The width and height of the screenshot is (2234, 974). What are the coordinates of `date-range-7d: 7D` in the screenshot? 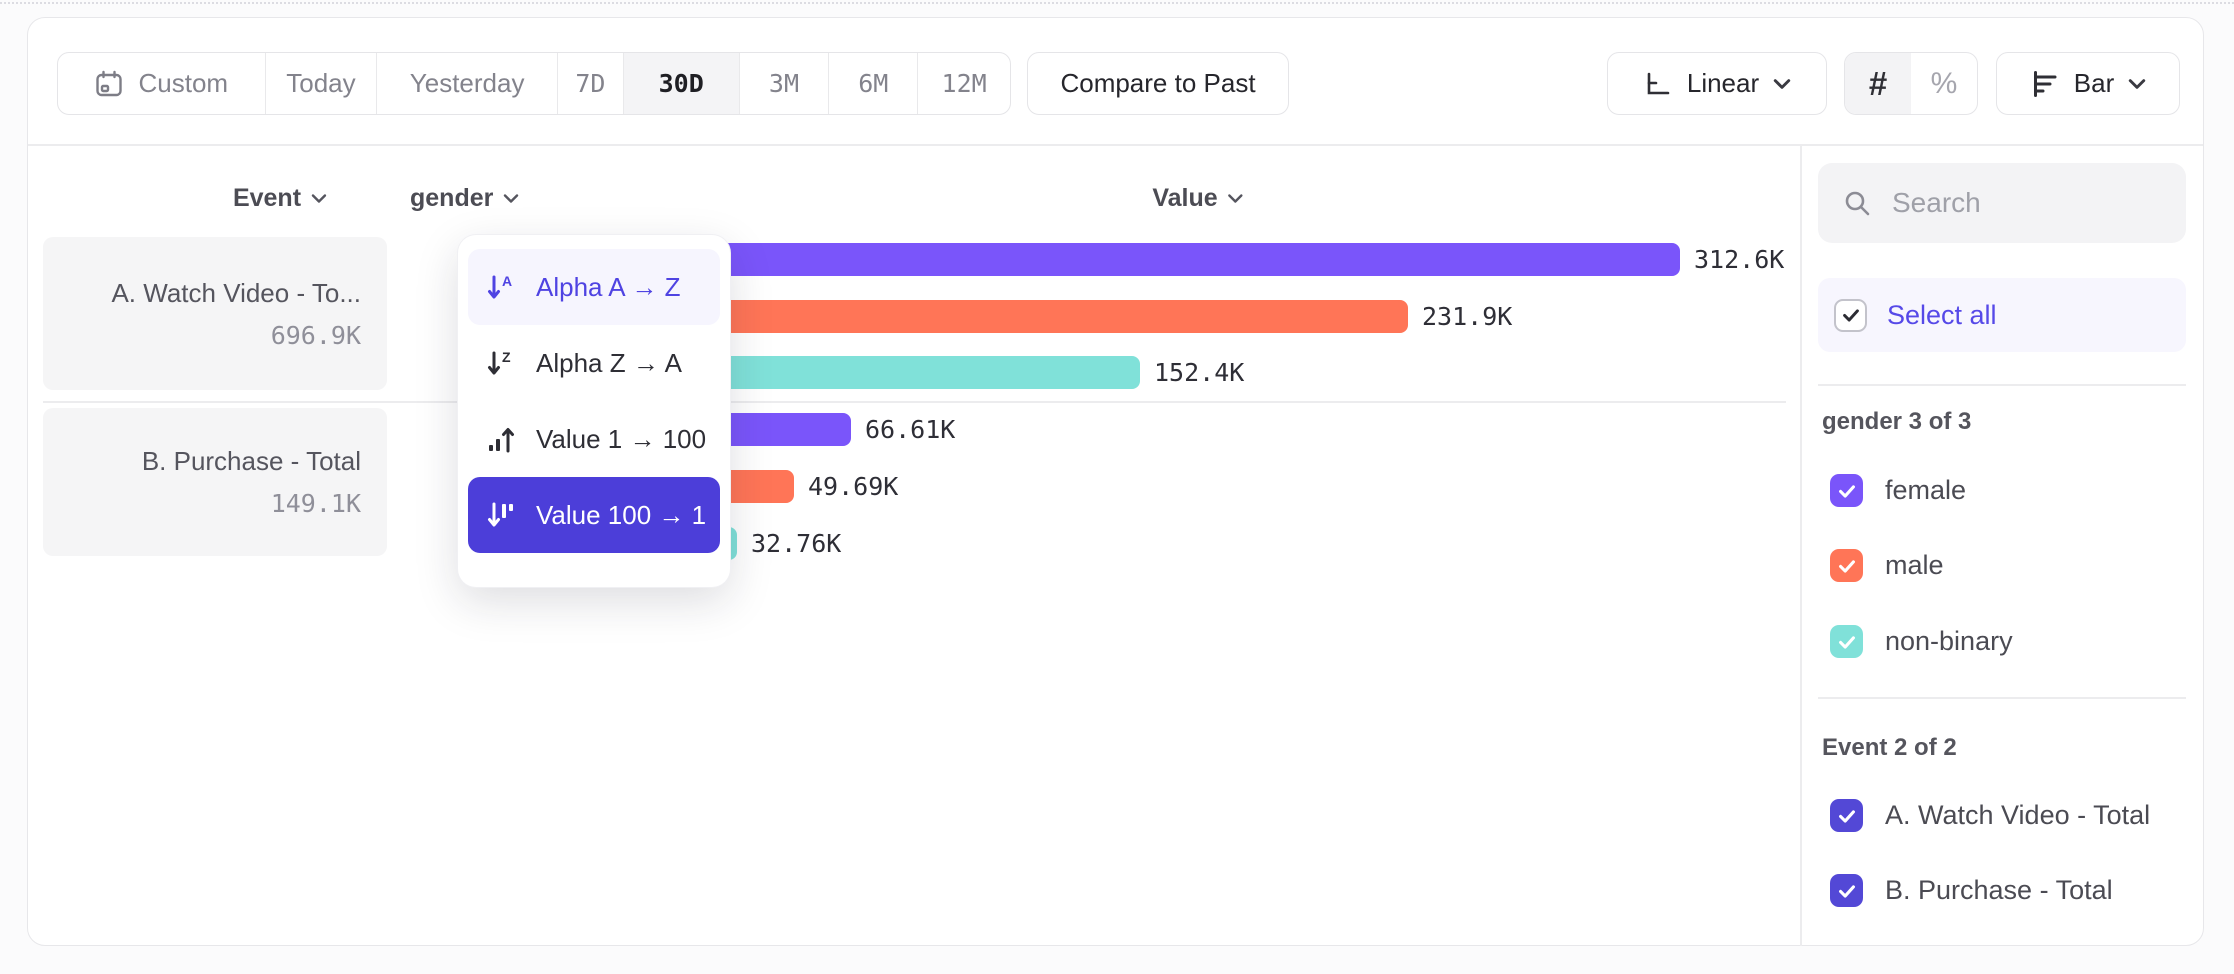 It's located at (591, 83).